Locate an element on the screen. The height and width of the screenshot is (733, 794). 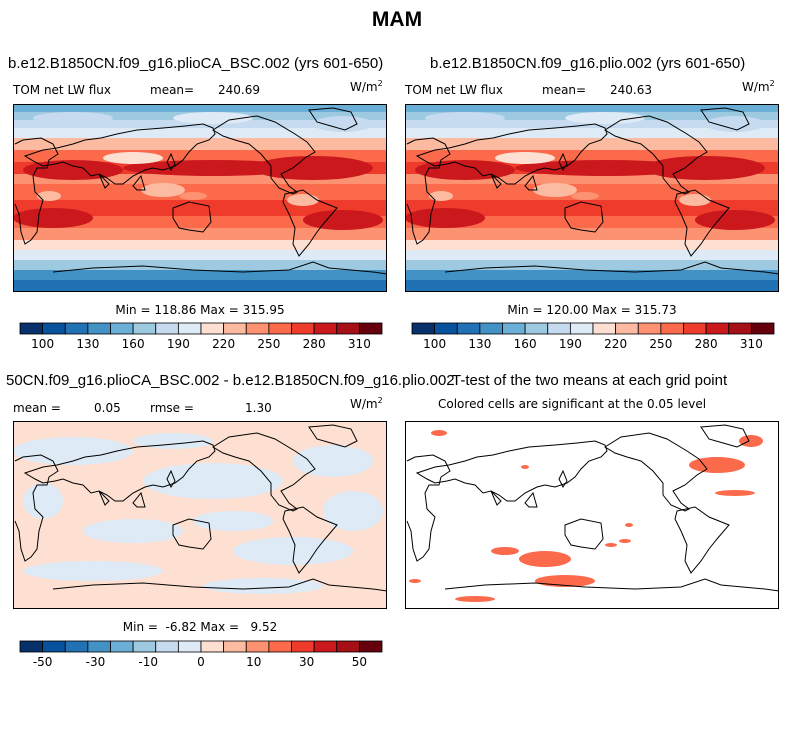
panel2-units: W/m2 is located at coordinates (758, 86).